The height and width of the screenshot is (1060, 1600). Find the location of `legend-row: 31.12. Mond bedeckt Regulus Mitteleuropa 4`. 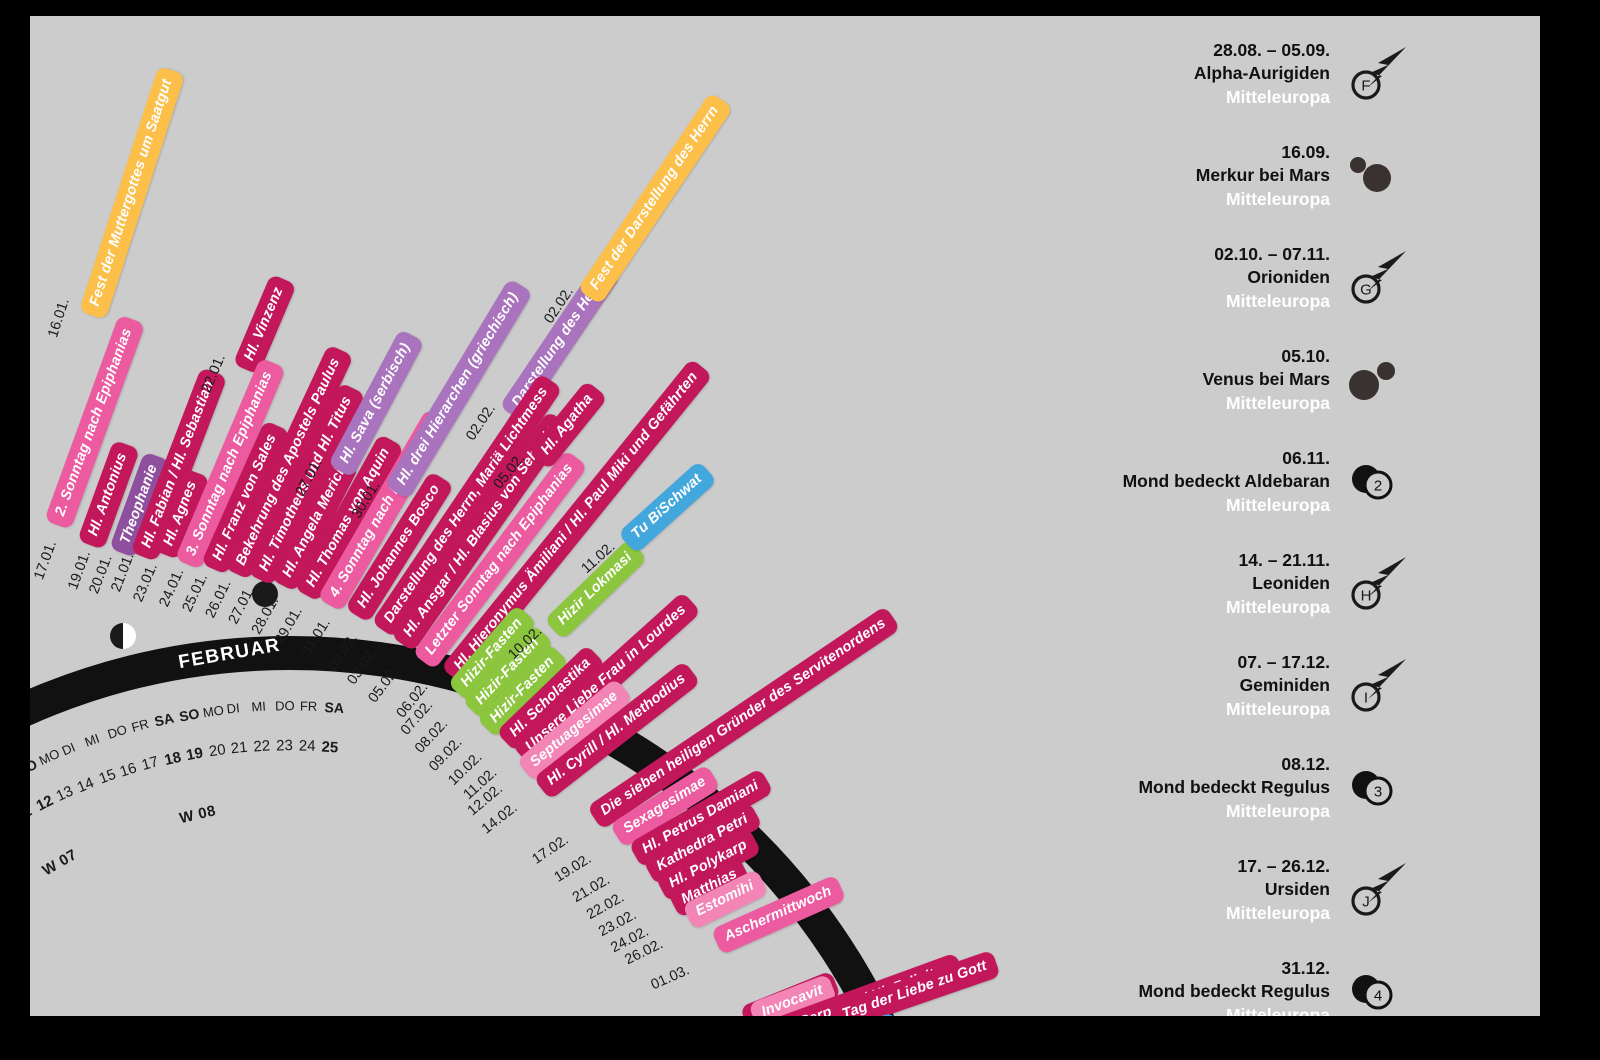

legend-row: 31.12. Mond bedeckt Regulus Mitteleuropa 4 is located at coordinates (1235, 985).